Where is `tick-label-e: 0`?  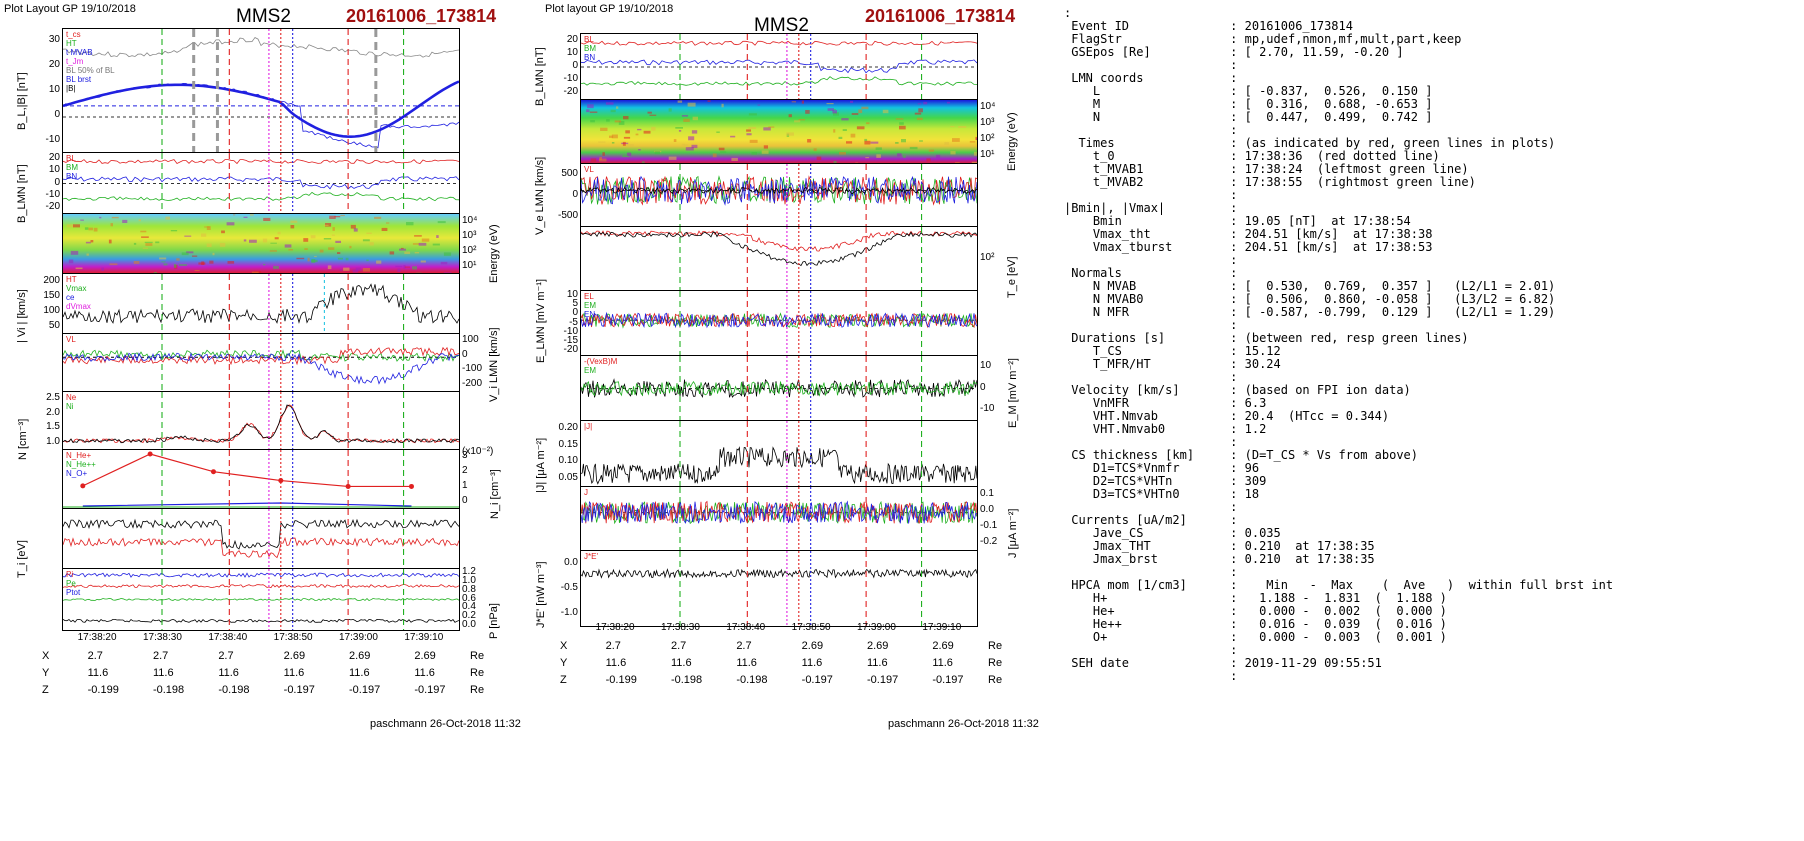 tick-label-e: 0 is located at coordinates (575, 313).